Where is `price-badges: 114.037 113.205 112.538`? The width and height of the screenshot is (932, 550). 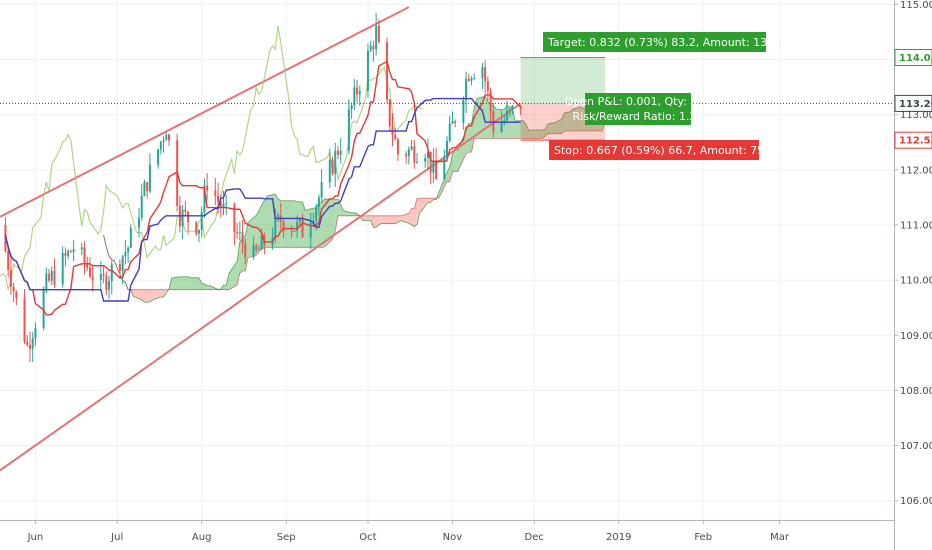
price-badges: 114.037 113.205 112.538 is located at coordinates (913, 99).